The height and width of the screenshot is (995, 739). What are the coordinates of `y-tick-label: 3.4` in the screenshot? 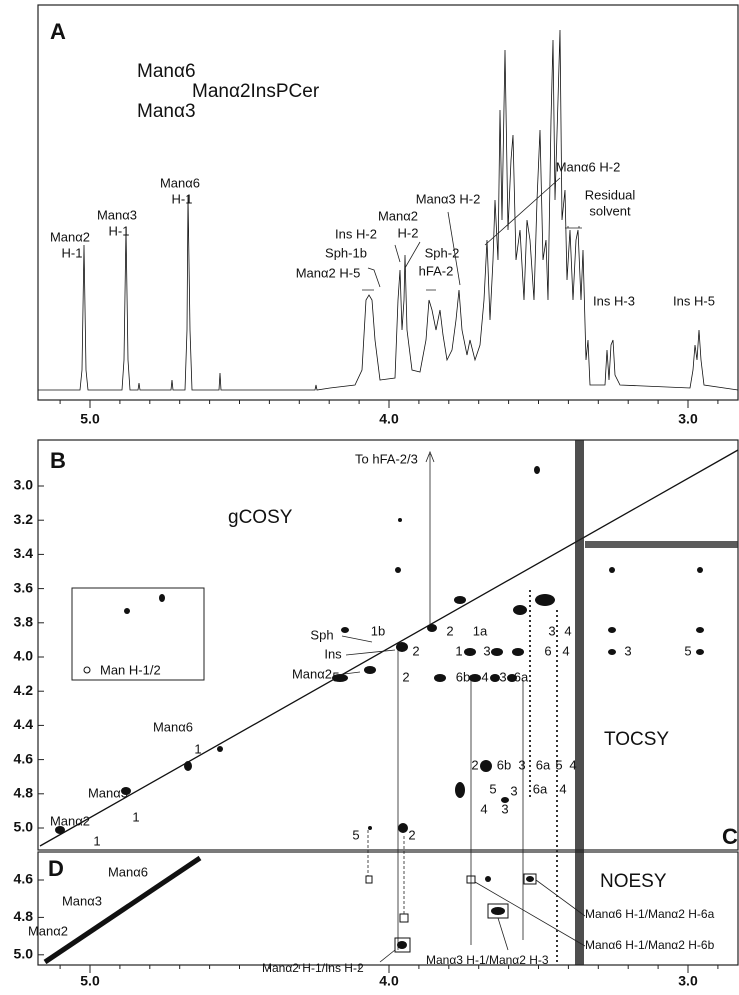 It's located at (24, 553).